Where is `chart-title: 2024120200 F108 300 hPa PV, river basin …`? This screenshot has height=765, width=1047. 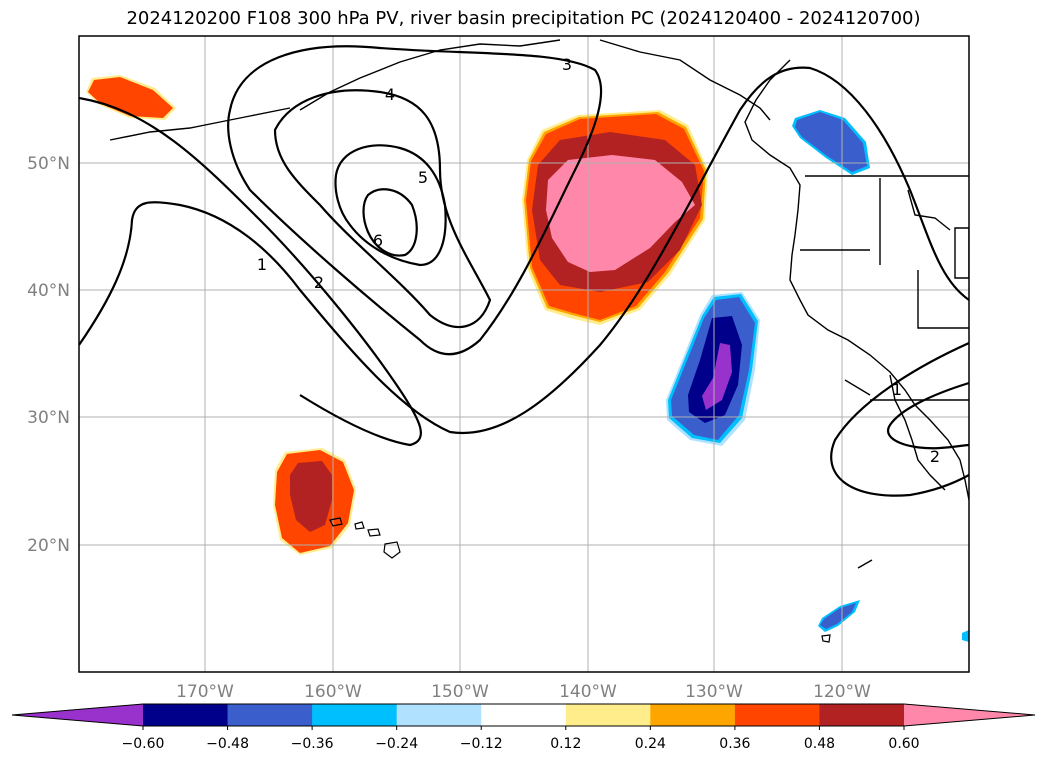
chart-title: 2024120200 F108 300 hPa PV, river basin … is located at coordinates (523, 18).